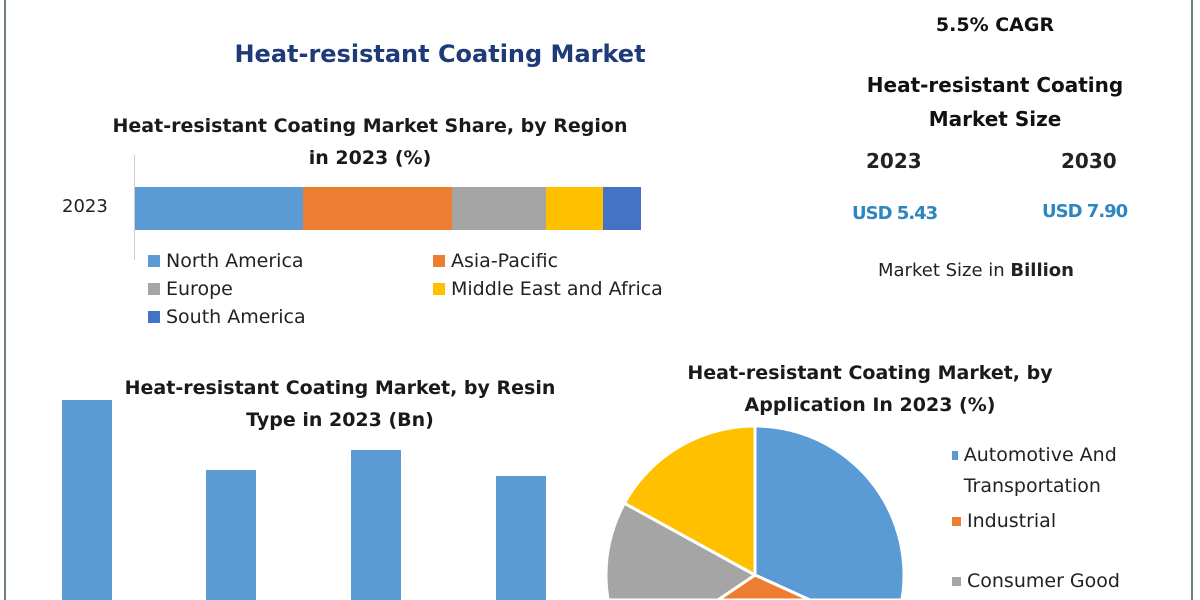  What do you see at coordinates (440, 54) in the screenshot?
I see `page-title: Heat-resistant Coating Market` at bounding box center [440, 54].